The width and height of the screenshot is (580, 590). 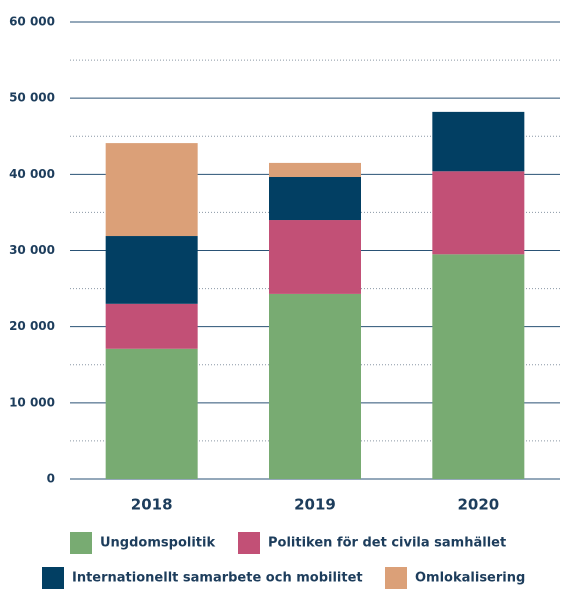 What do you see at coordinates (32, 250) in the screenshot?
I see `y-tick-label: 30 000` at bounding box center [32, 250].